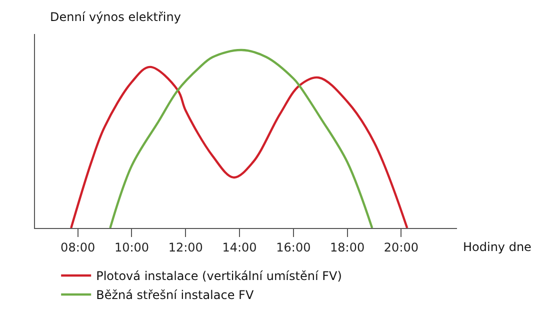  Describe the element at coordinates (497, 247) in the screenshot. I see `x-axis-title: Hodiny dne` at that location.